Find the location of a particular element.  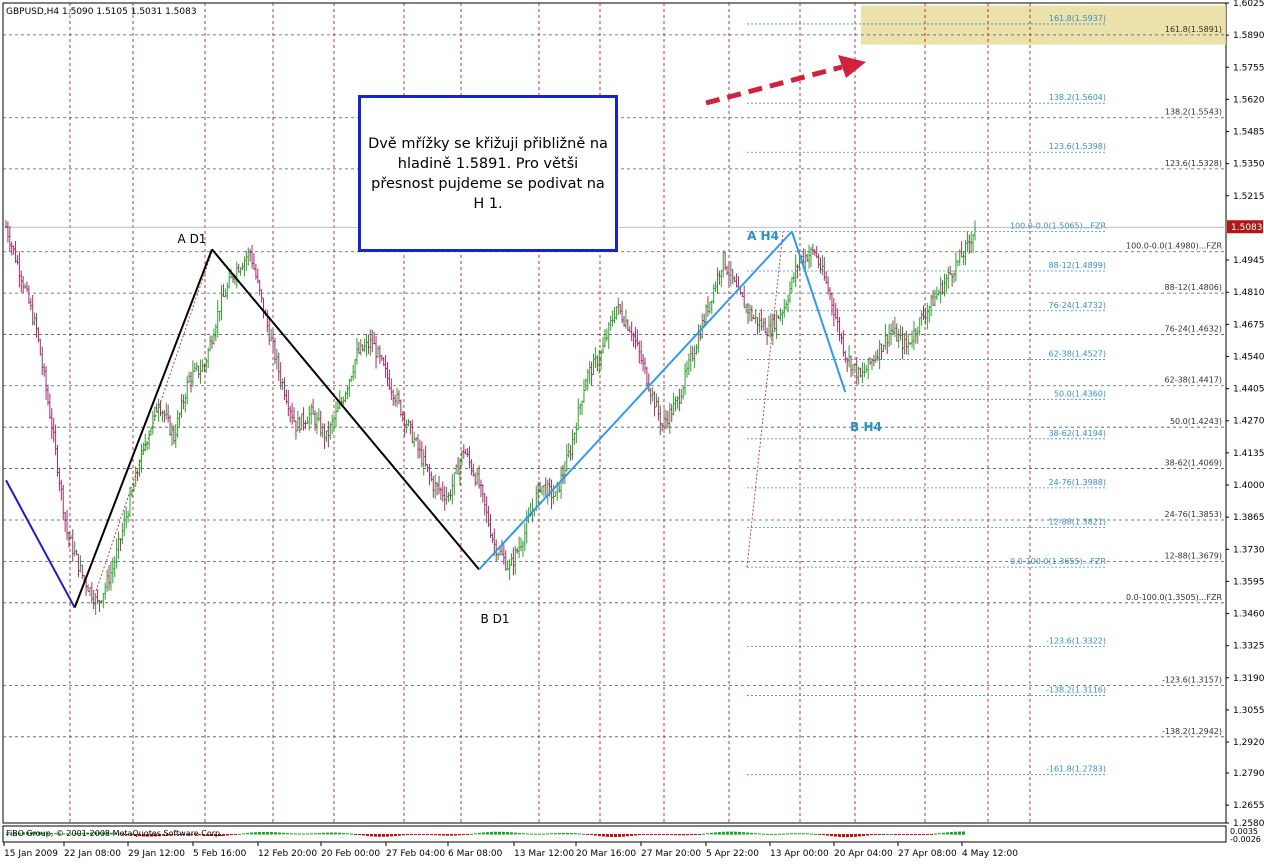

current-price-tag is located at coordinates (1245, 227).